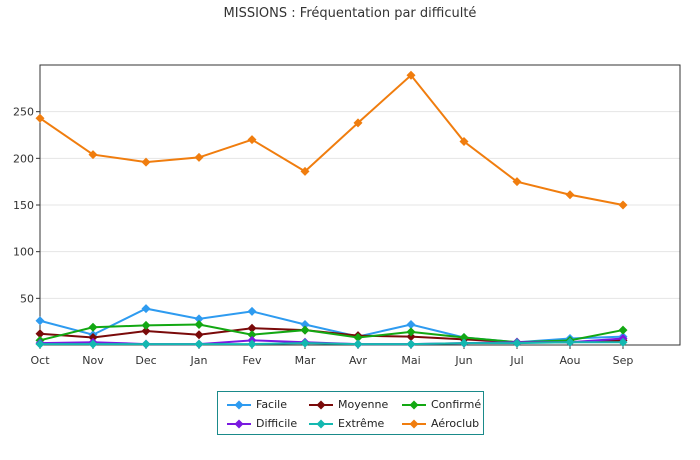  I want to click on legend-item-difficile: Difficile, so click(266, 424).